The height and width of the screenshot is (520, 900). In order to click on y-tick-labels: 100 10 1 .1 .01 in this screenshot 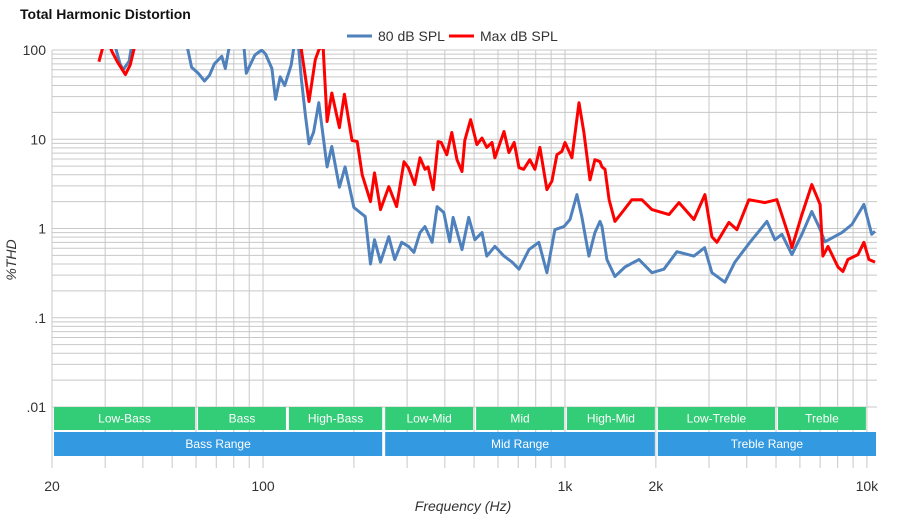, I will do `click(35, 228)`.